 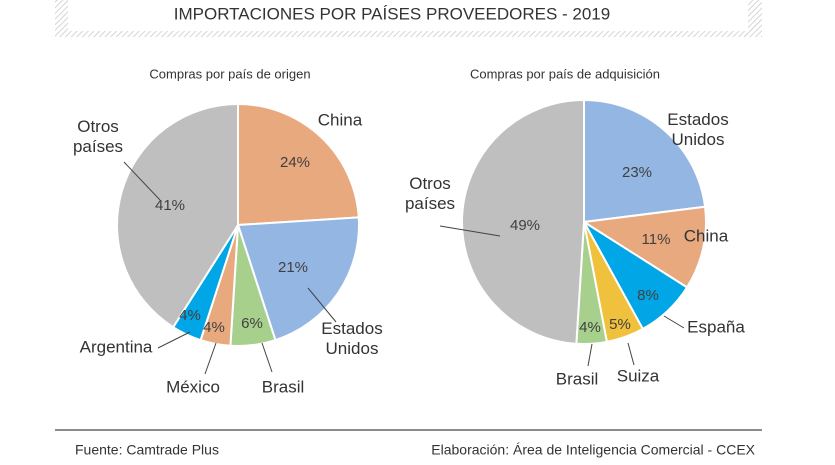 I want to click on slice-category-label: México, so click(x=193, y=386).